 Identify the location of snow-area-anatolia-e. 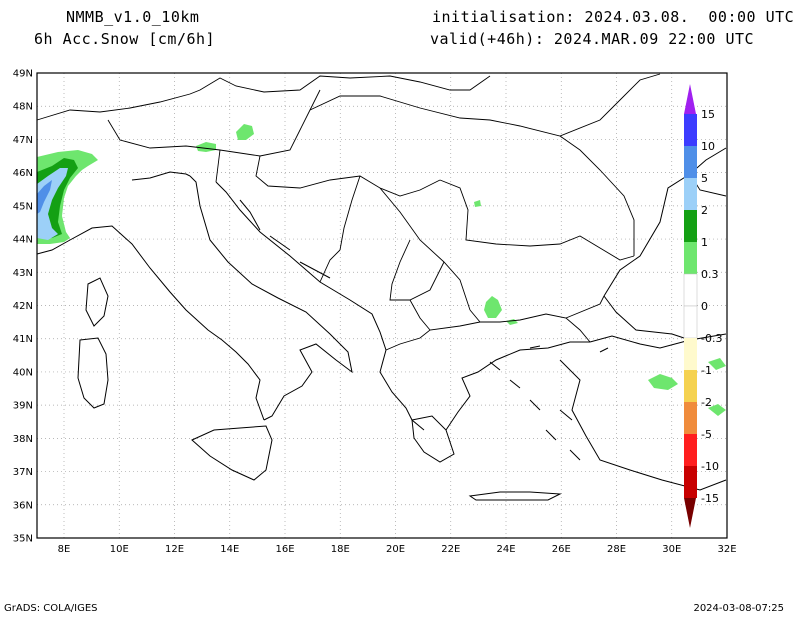
(717, 364).